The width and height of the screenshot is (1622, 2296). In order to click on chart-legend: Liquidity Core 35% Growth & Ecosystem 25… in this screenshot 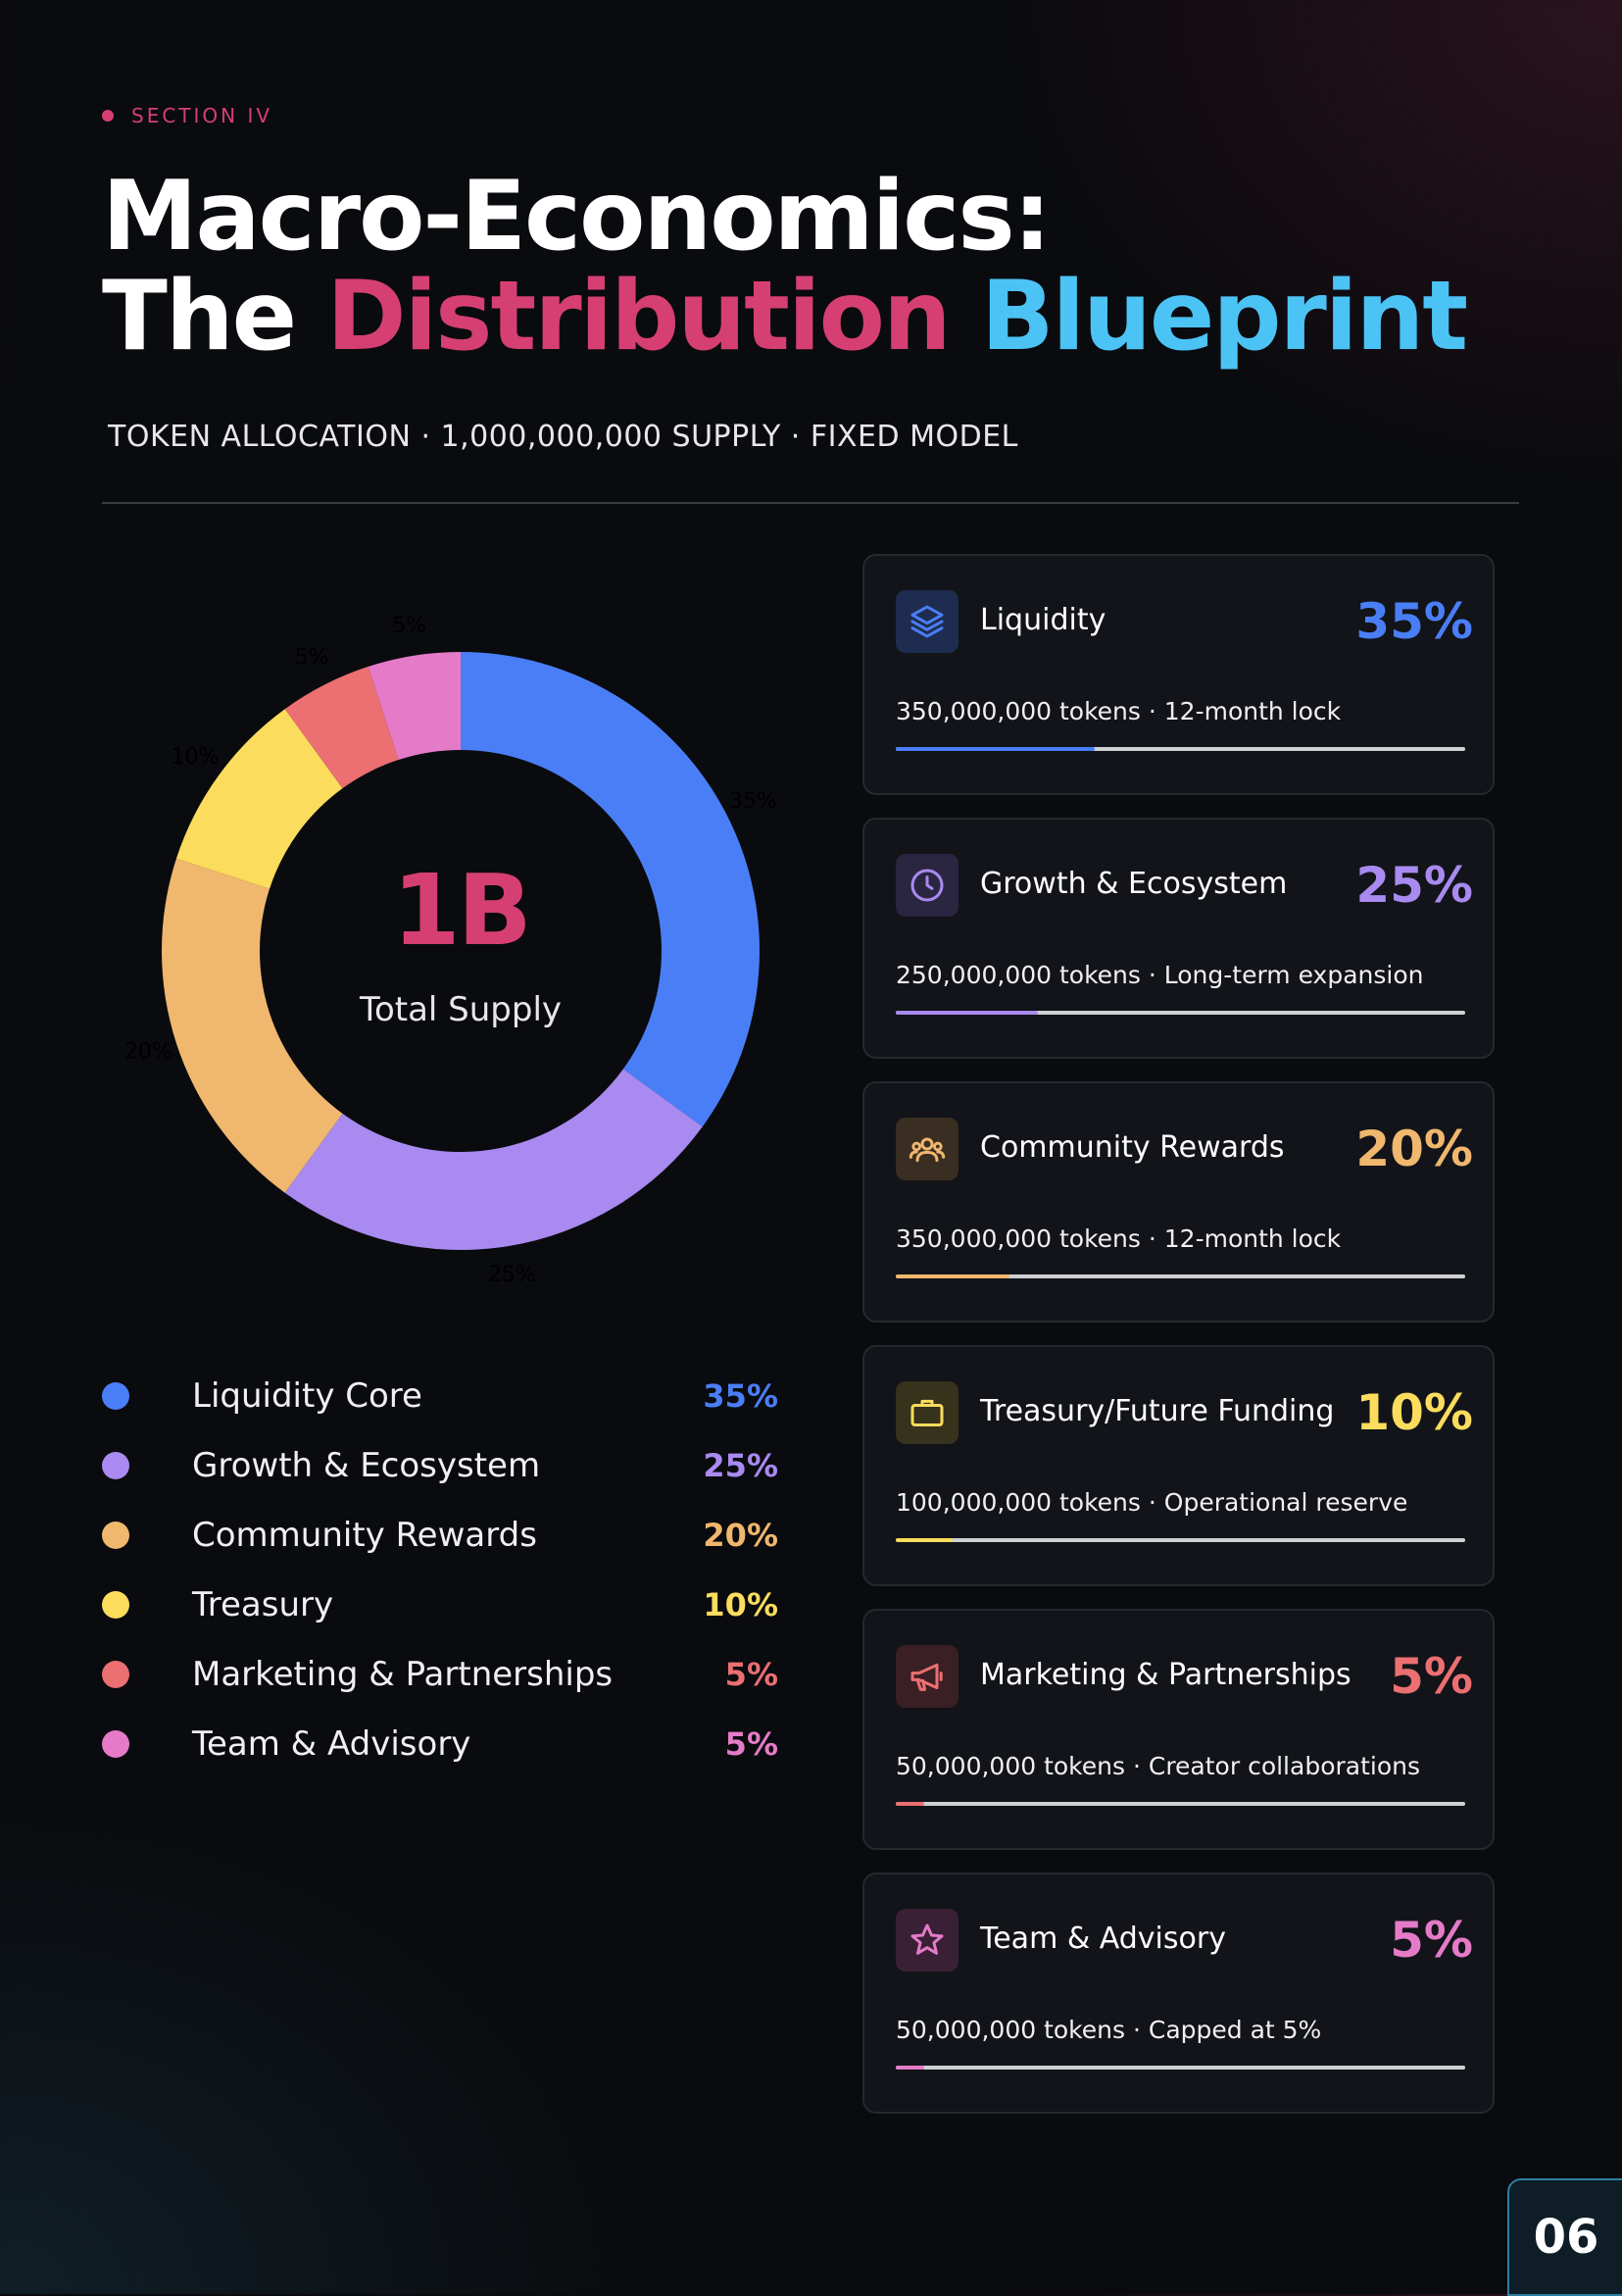, I will do `click(440, 1569)`.